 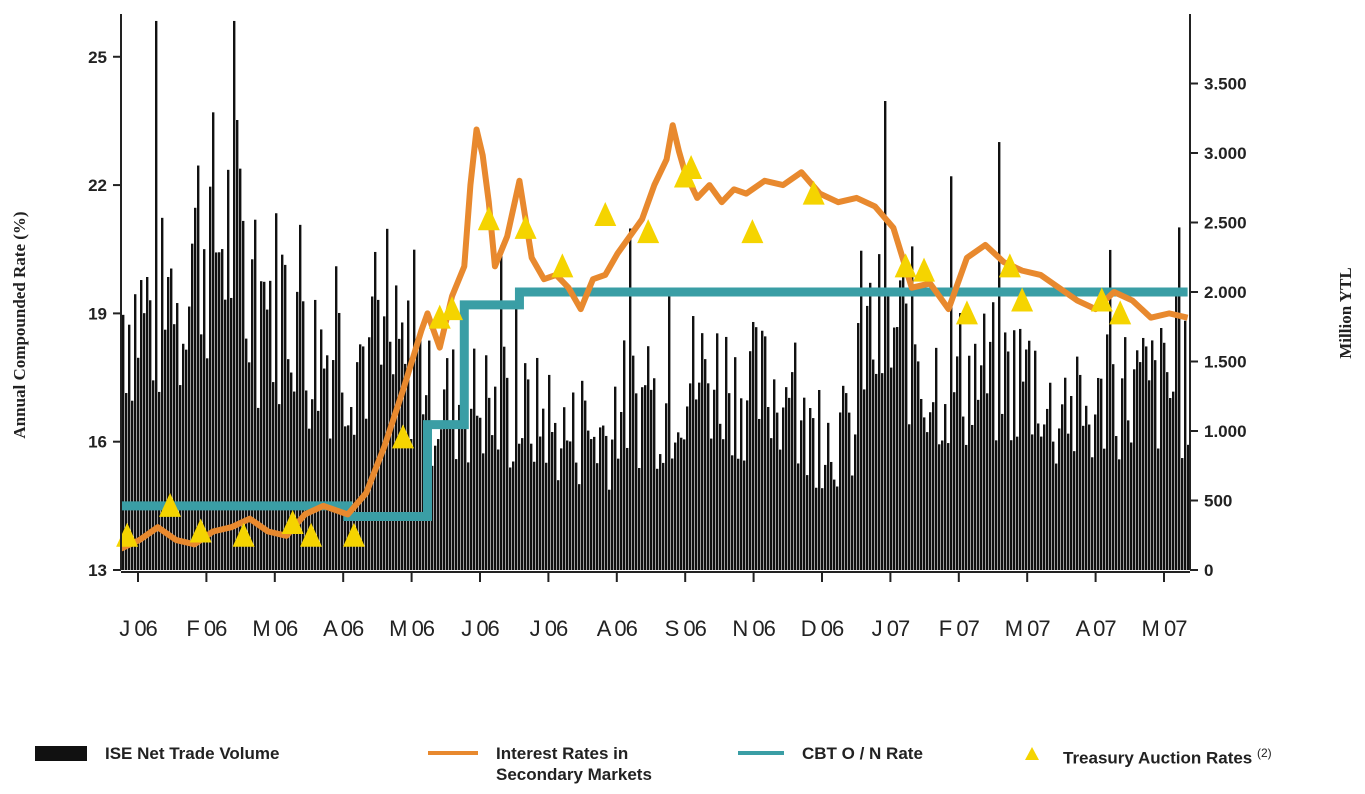 I want to click on x-tick-label: N 06, so click(x=753, y=628).